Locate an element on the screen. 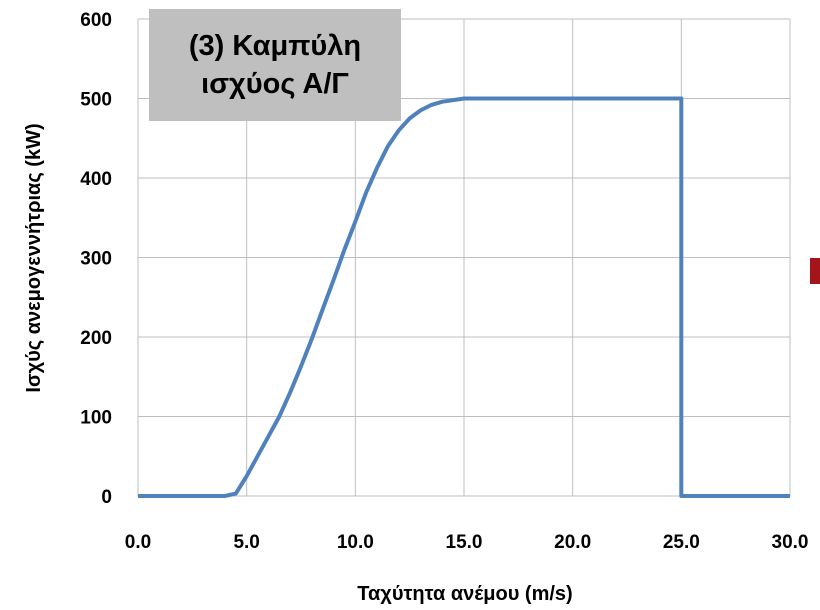  x-tick-label: 15.0 is located at coordinates (464, 542).